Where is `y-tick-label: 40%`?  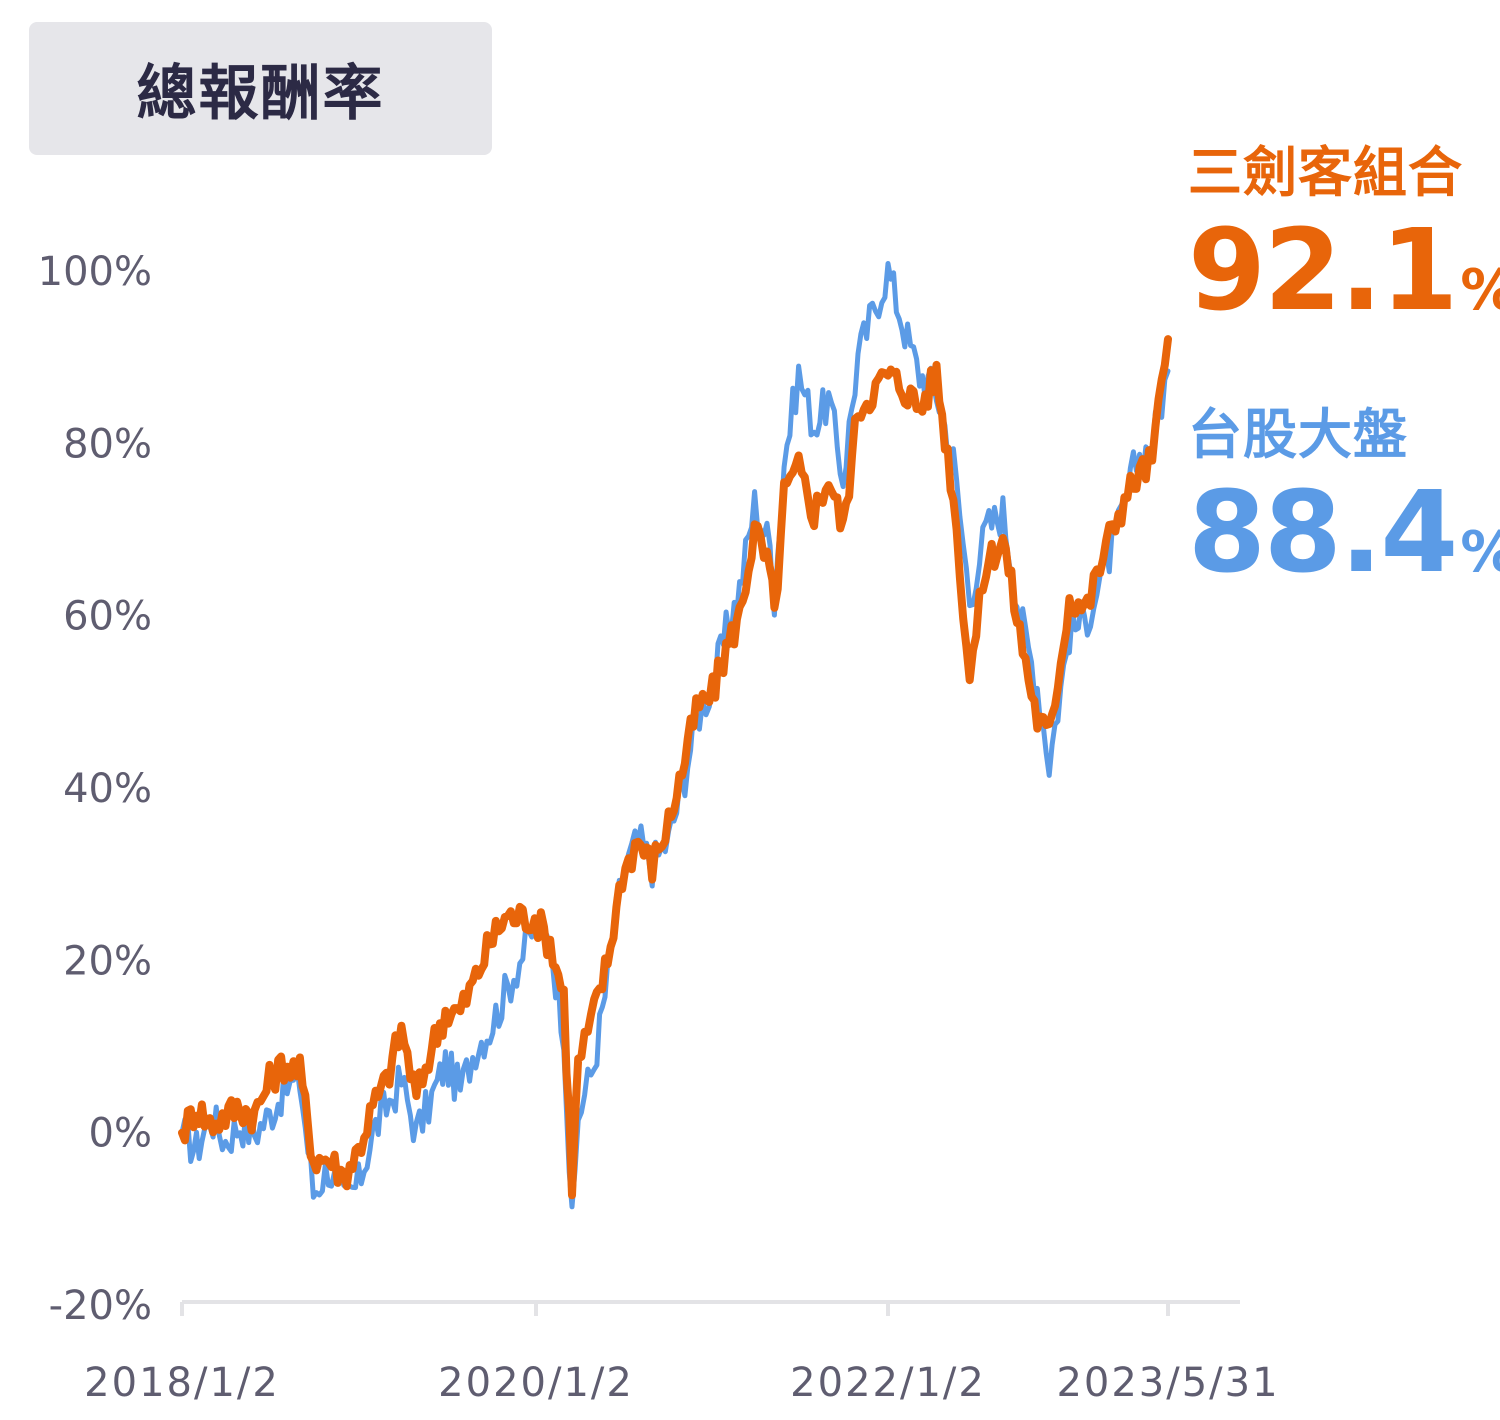
y-tick-label: 40% is located at coordinates (107, 789).